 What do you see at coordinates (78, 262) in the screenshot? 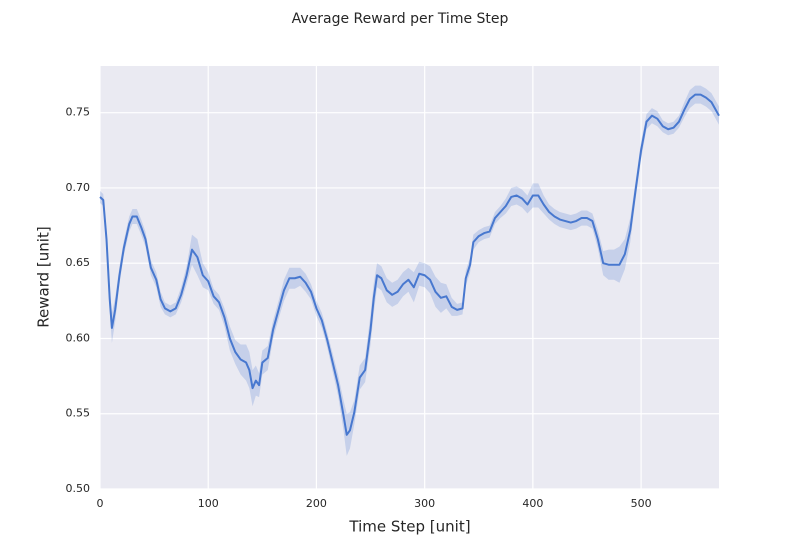
I see `y-tick-label: 0.65` at bounding box center [78, 262].